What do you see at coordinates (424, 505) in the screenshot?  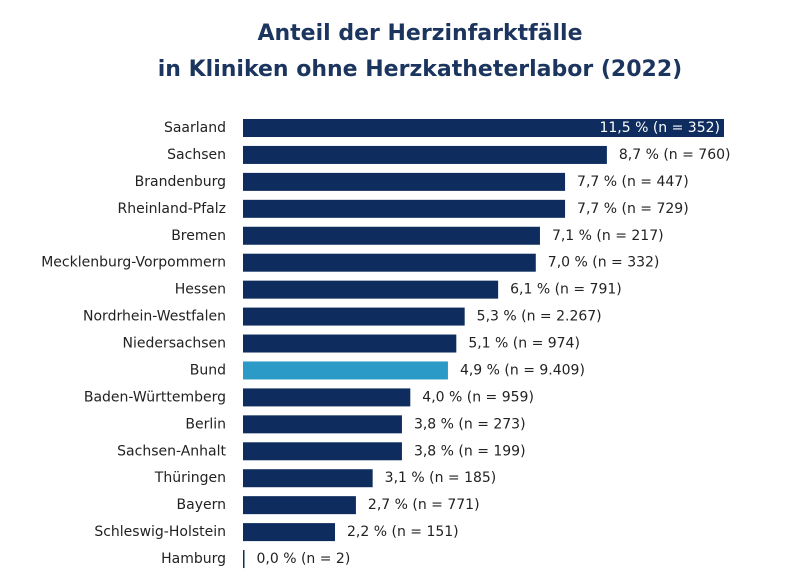 I see `data-label: 2,7 % (n = 771)` at bounding box center [424, 505].